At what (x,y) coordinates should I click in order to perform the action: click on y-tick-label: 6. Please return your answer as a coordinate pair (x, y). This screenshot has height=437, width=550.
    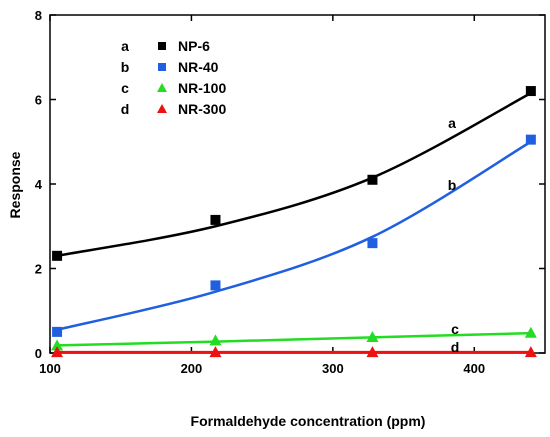
    Looking at the image, I should click on (38, 100).